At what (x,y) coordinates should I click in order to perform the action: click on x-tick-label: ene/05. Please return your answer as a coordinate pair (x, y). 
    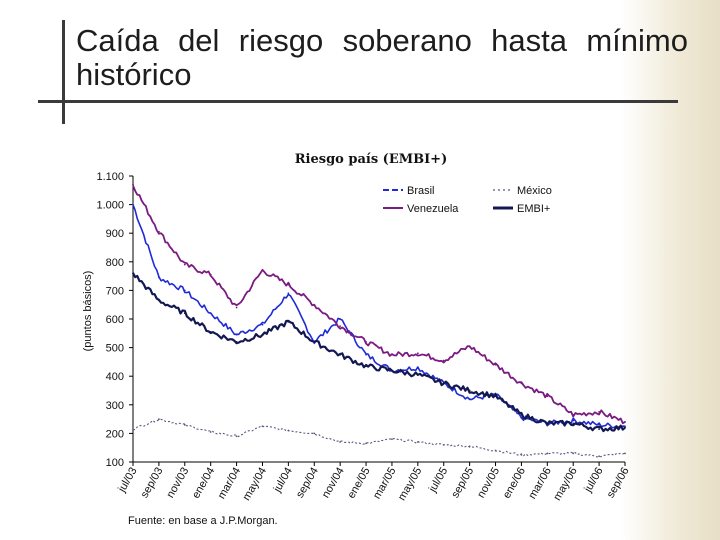
    Looking at the image, I should click on (358, 483).